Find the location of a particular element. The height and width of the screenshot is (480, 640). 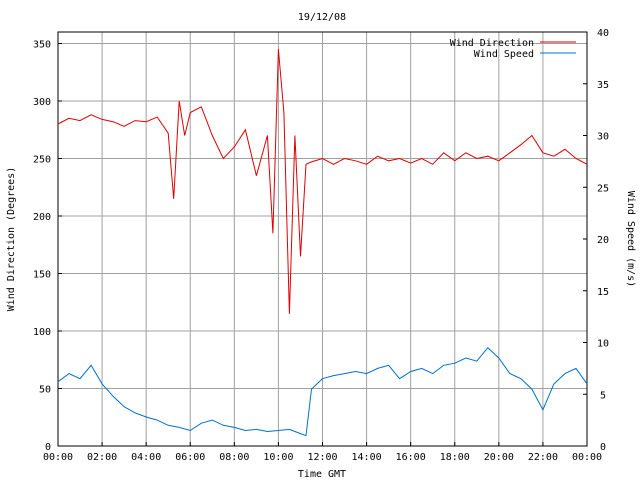

y-right-tick-label: 30 is located at coordinates (603, 137).